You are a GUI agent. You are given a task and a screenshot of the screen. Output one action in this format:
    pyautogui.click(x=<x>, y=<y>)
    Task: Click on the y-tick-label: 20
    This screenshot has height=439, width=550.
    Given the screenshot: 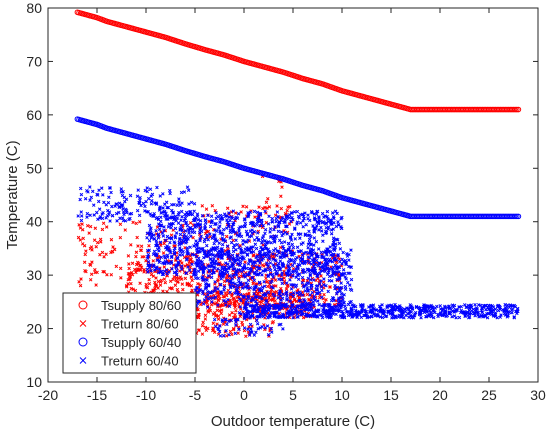 What is the action you would take?
    pyautogui.click(x=34, y=329)
    